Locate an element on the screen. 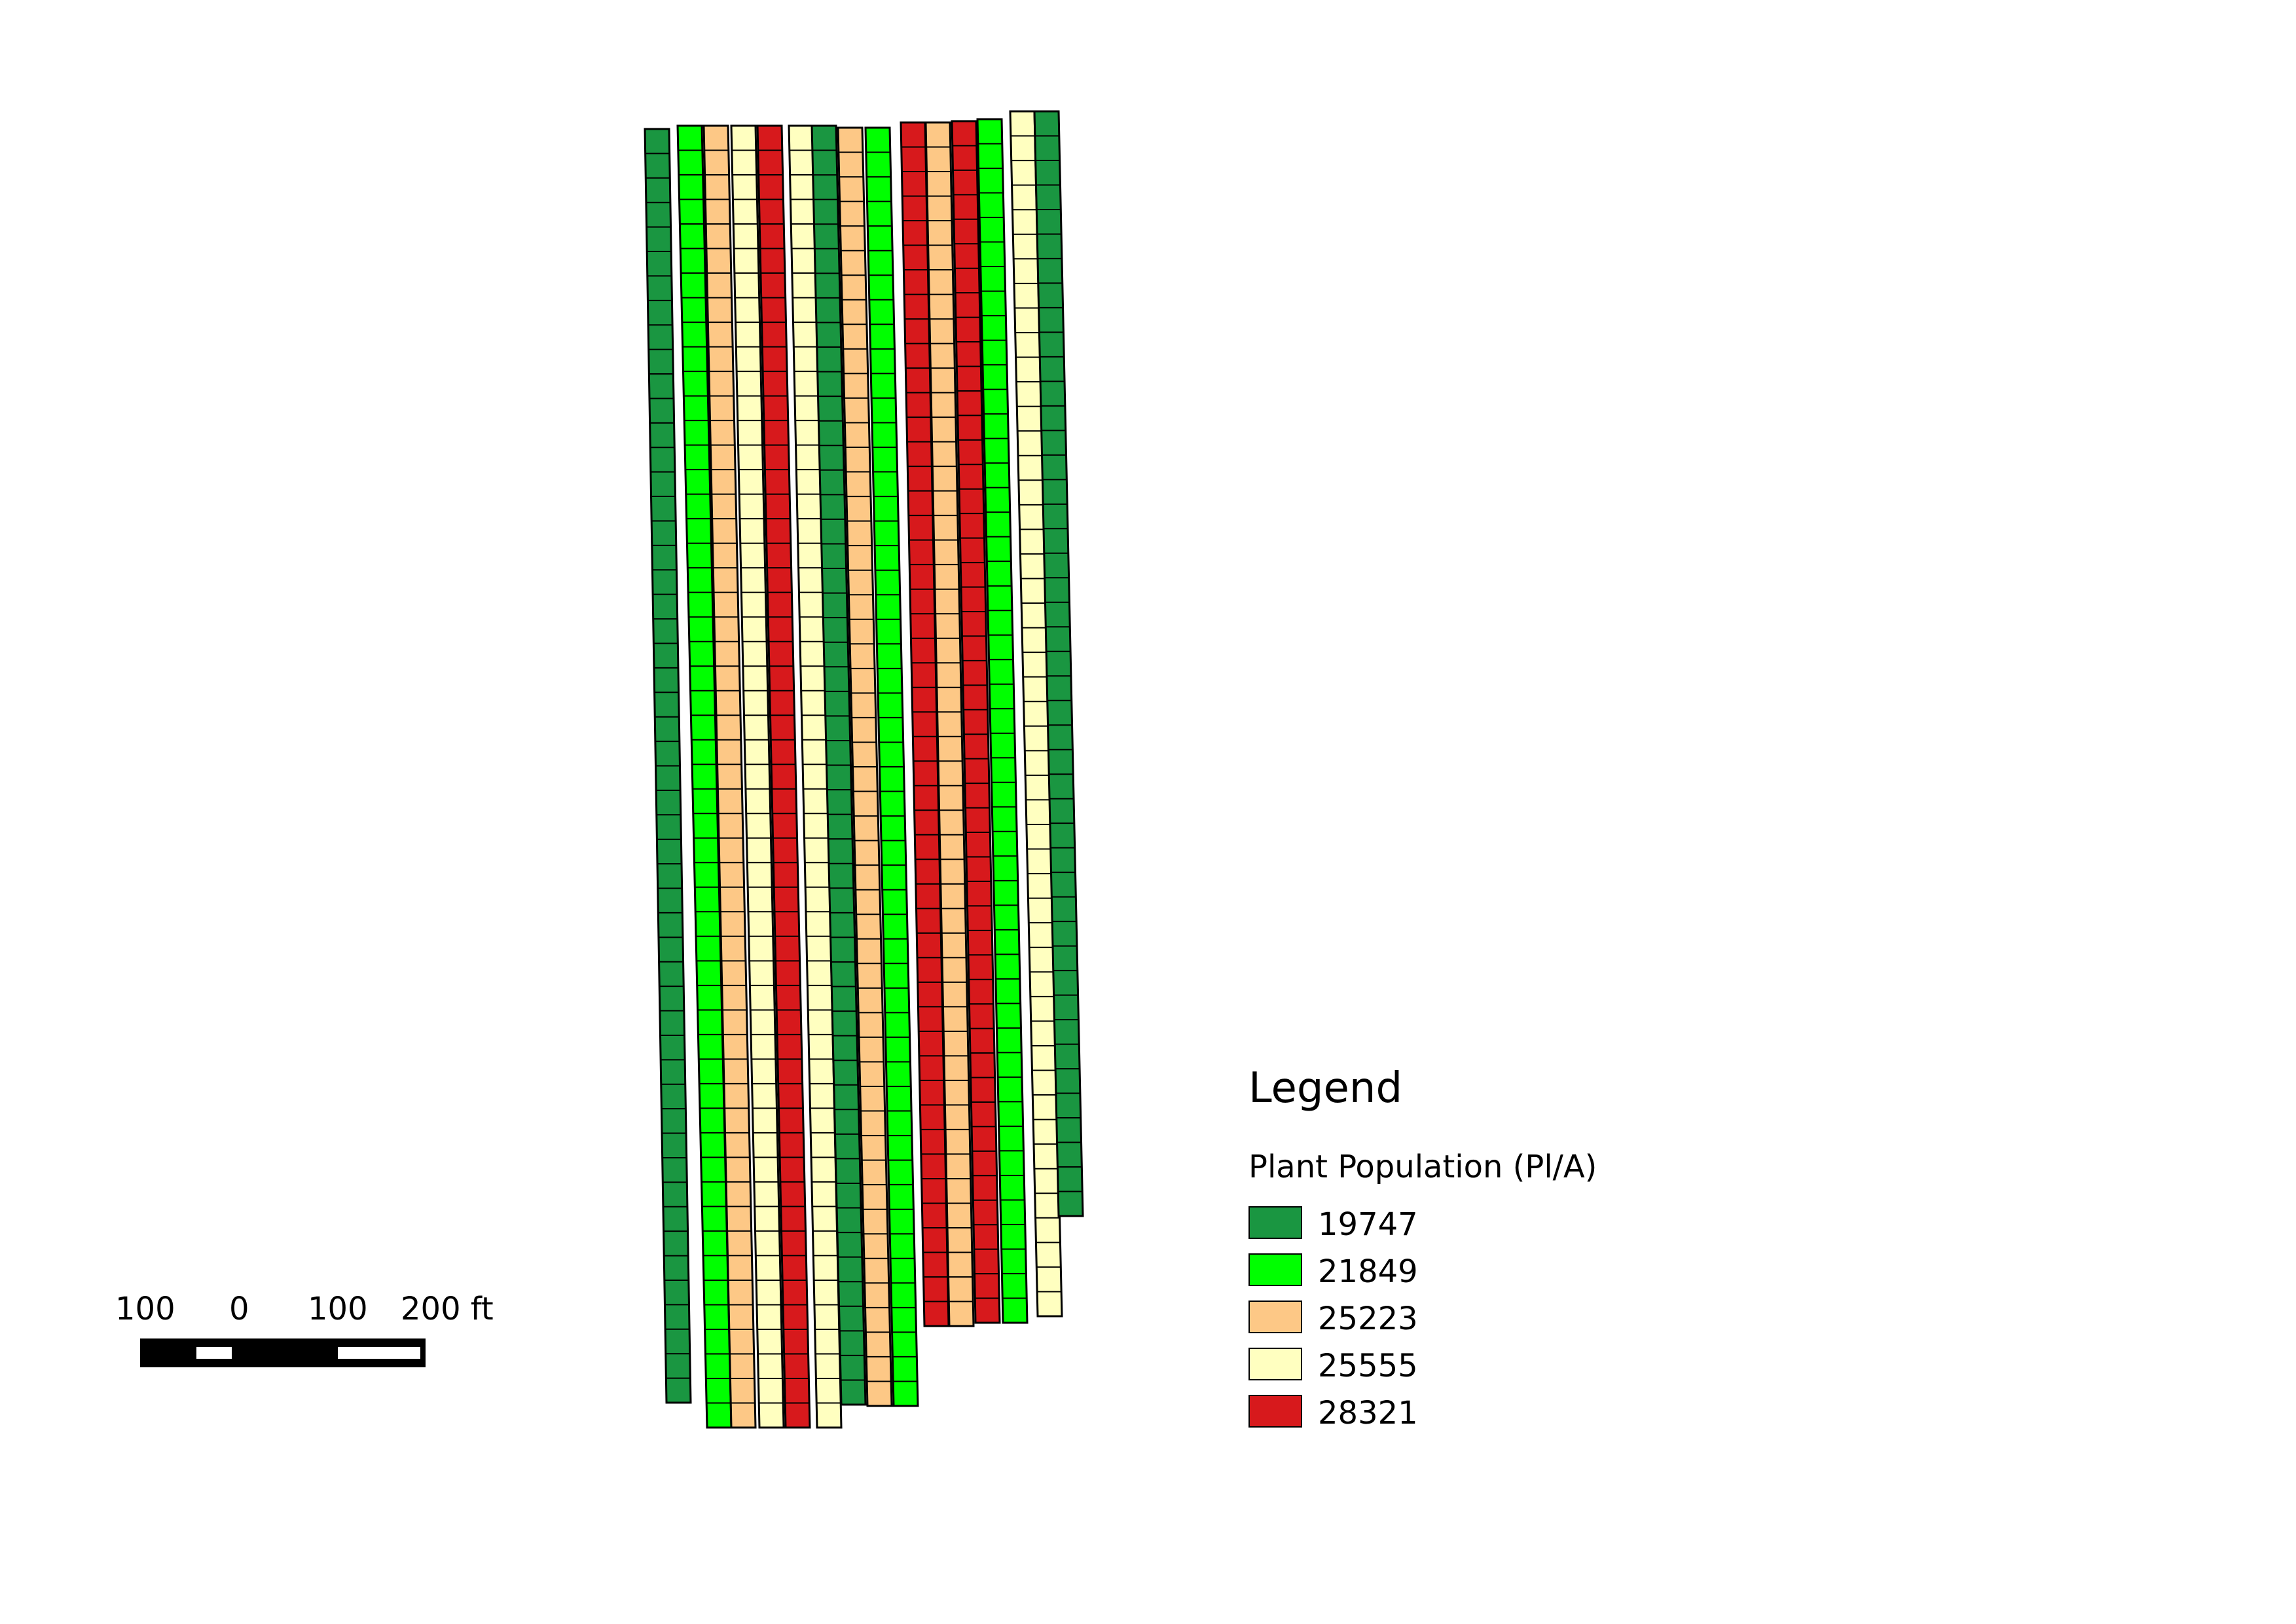 The image size is (2296, 1624). scale-label-200-ft: 200 ft is located at coordinates (447, 1309).